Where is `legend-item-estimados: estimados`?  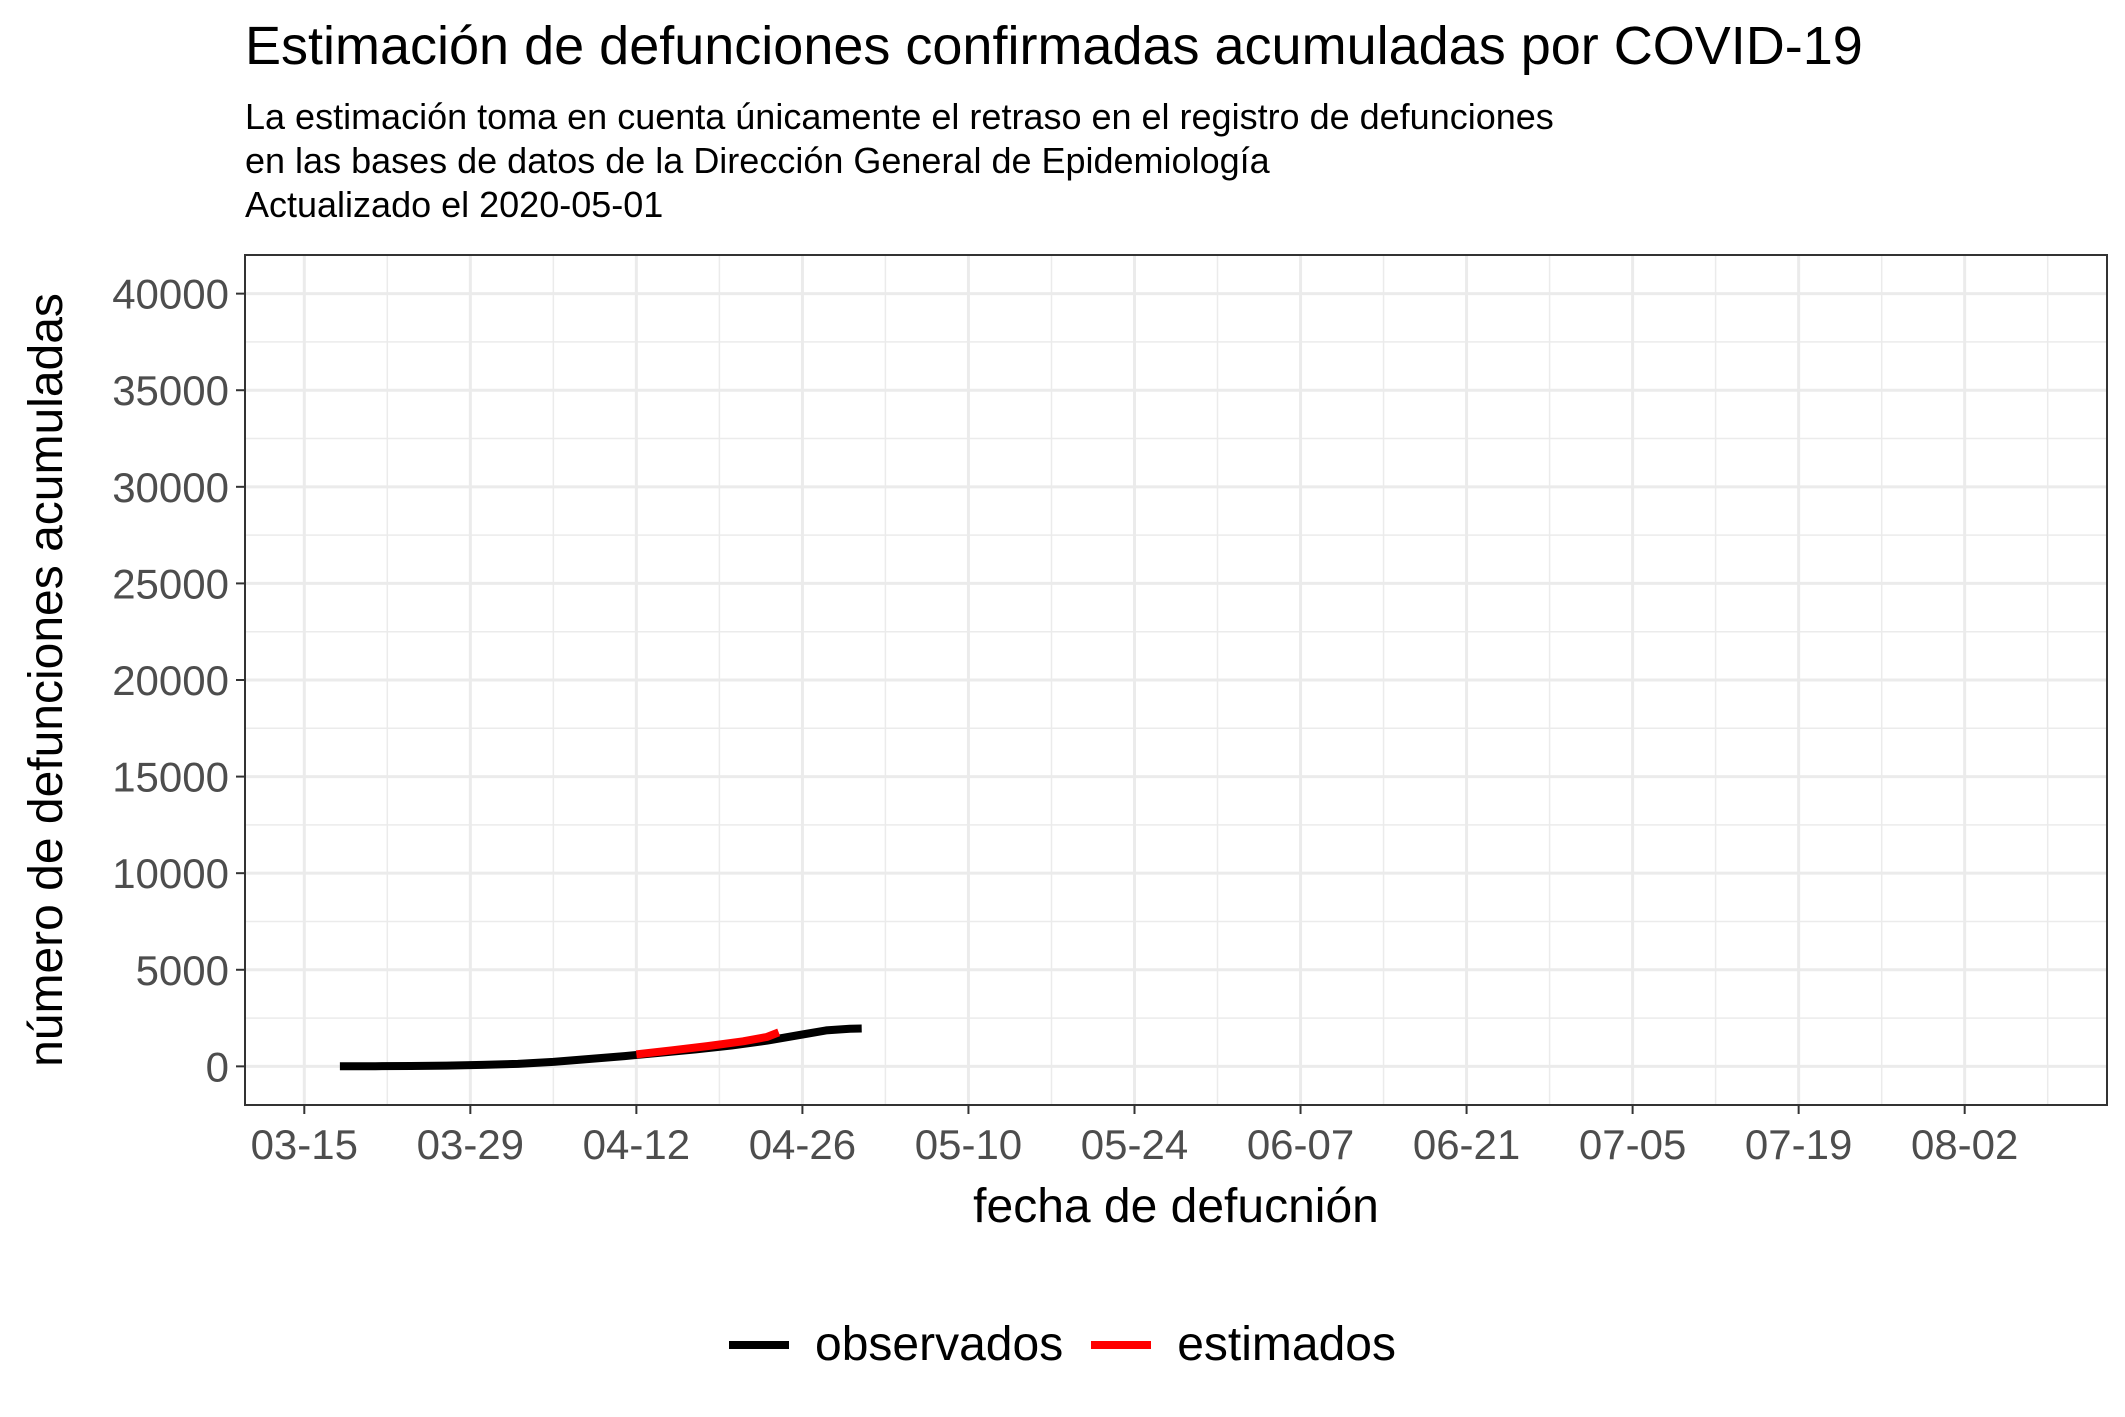
legend-item-estimados: estimados is located at coordinates (1243, 1345).